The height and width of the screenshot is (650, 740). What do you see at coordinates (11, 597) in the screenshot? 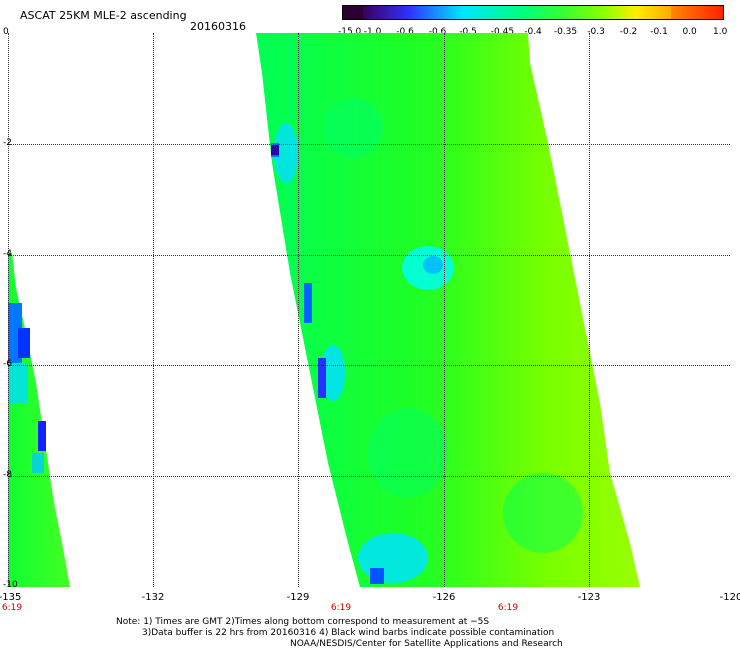
I see `x-tick-label: -135` at bounding box center [11, 597].